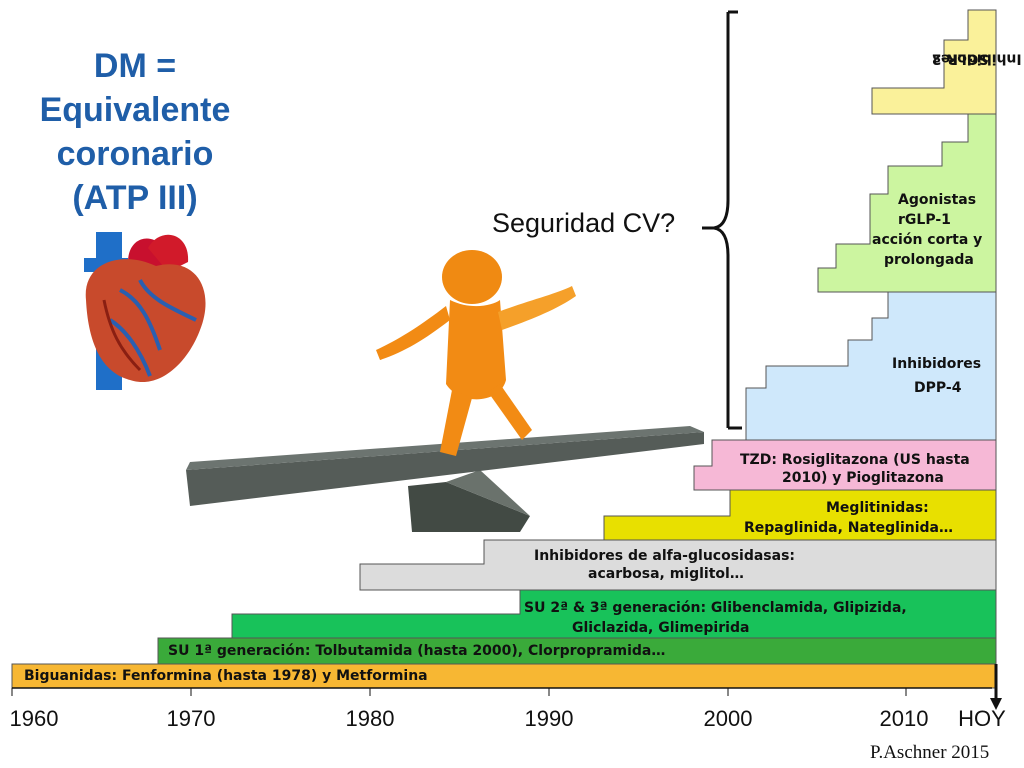 Image resolution: width=1024 pixels, height=768 pixels. I want to click on title-line-1: DM =, so click(135, 66).